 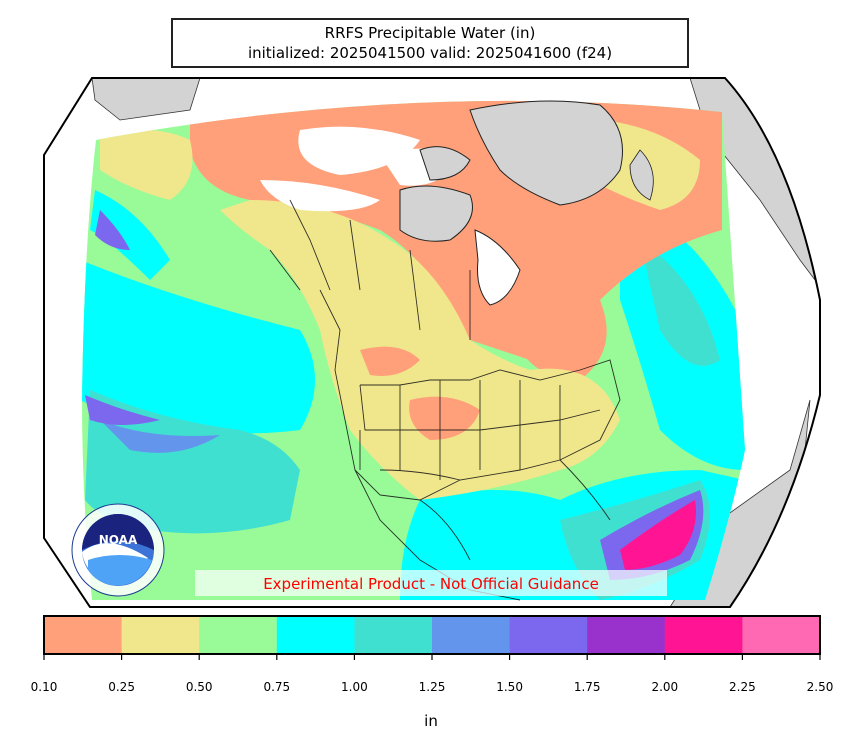 I want to click on colorbar-tick-label: 0.50, so click(x=199, y=687).